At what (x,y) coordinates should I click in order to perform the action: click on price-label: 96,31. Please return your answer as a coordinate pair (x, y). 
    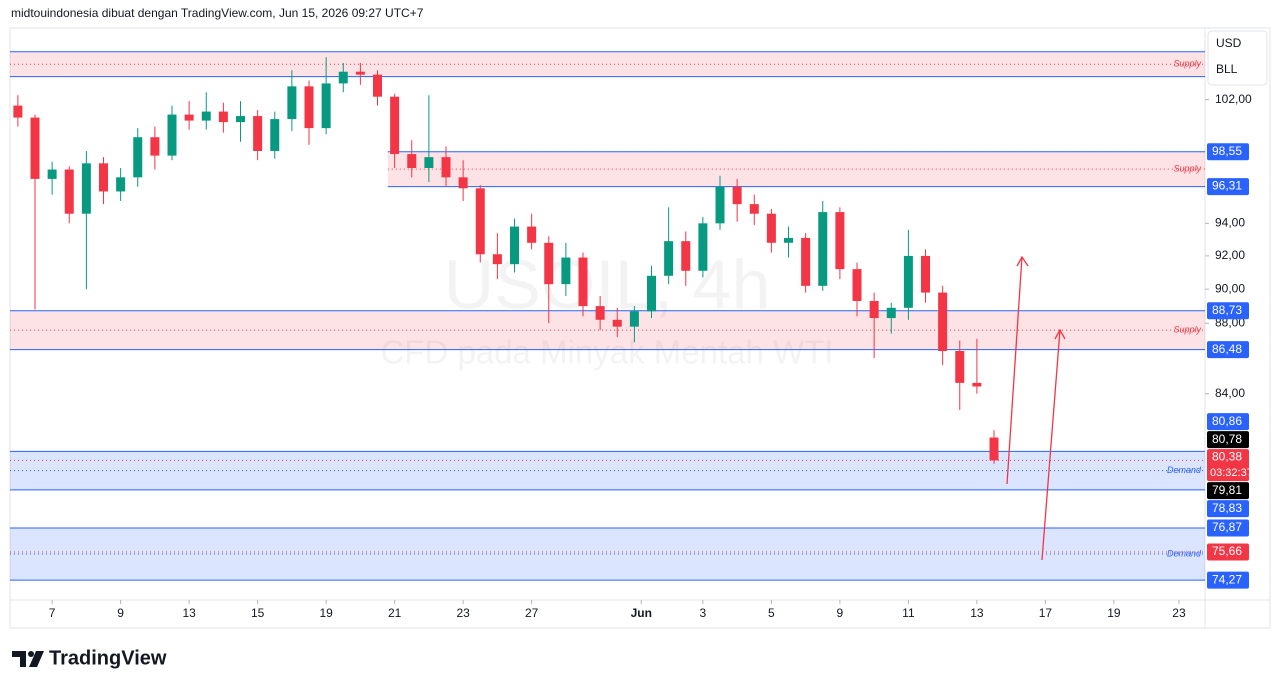
    Looking at the image, I should click on (1227, 186).